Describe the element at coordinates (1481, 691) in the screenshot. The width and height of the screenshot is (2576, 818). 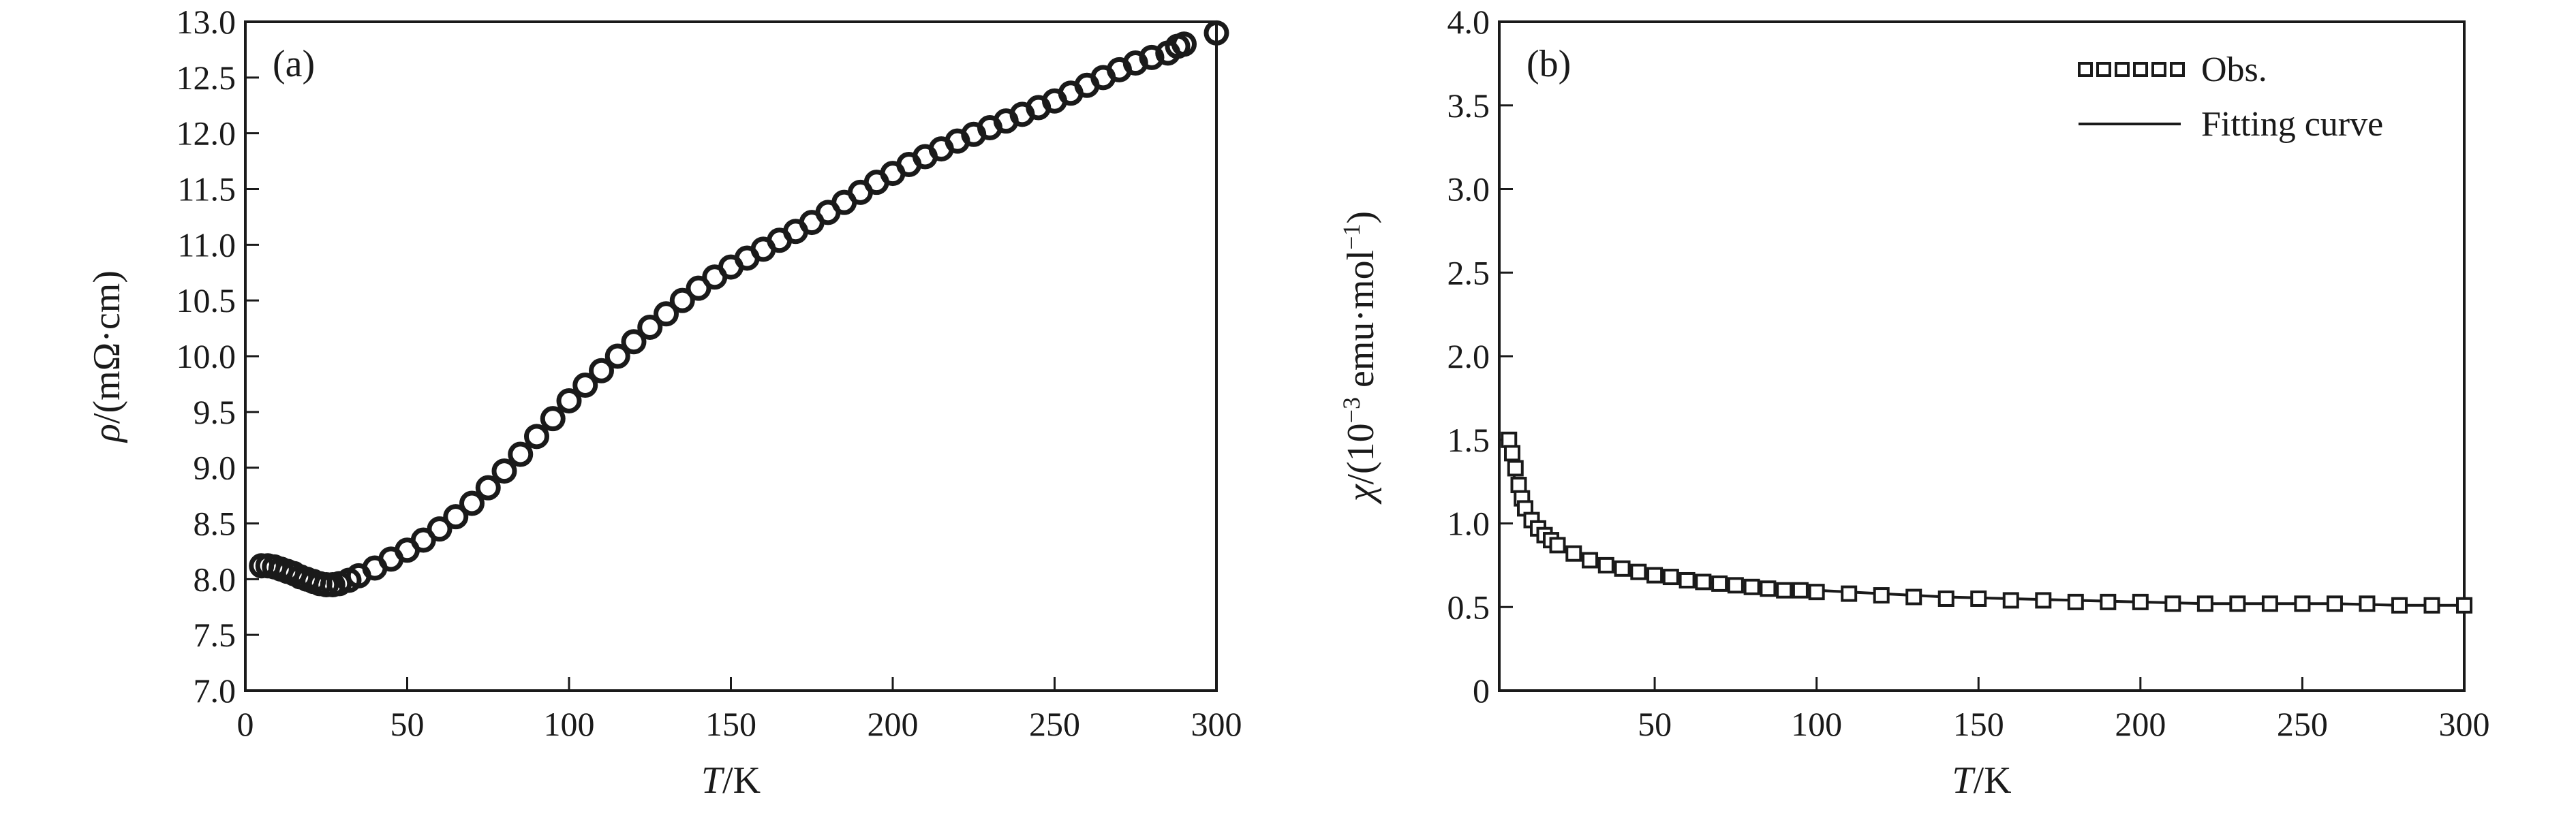
I see `b-y-tick-label: 0` at that location.